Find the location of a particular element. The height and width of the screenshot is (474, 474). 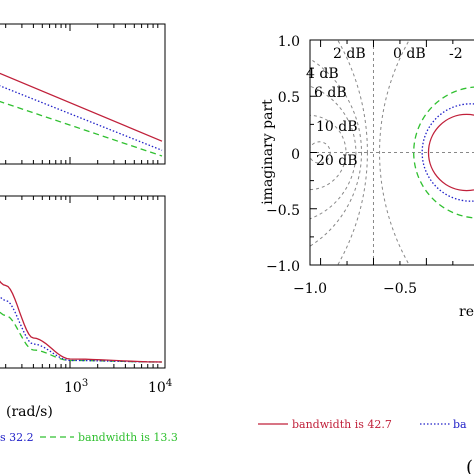

legend-right: bandwidth is 42.7 ba is located at coordinates (362, 424).